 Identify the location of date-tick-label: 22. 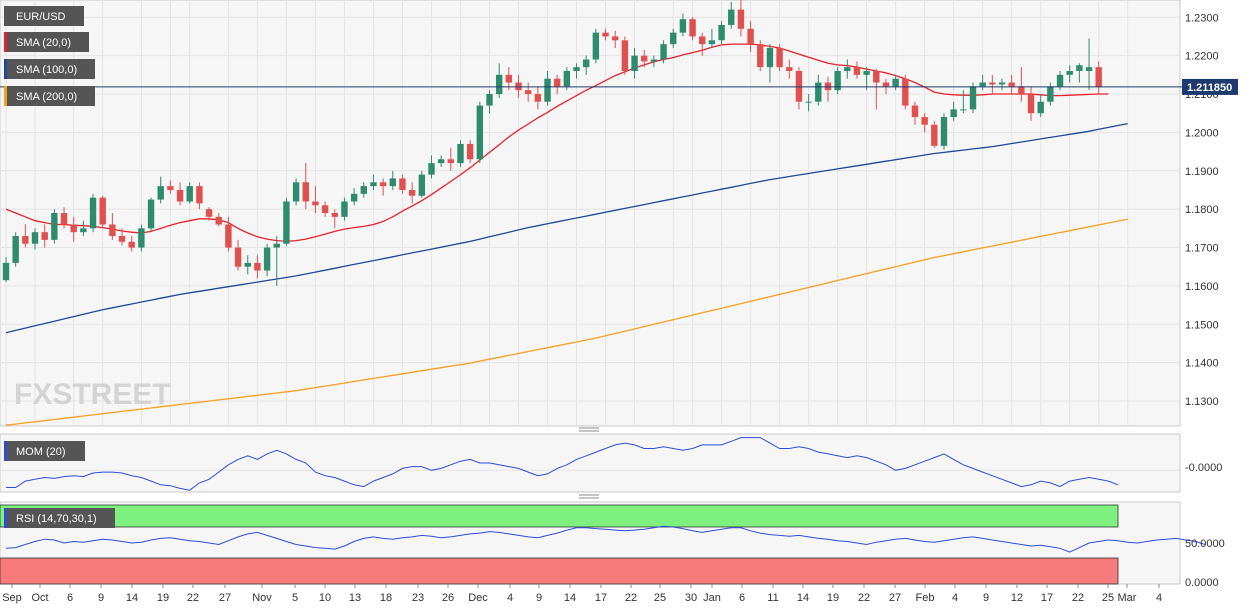
(1078, 598).